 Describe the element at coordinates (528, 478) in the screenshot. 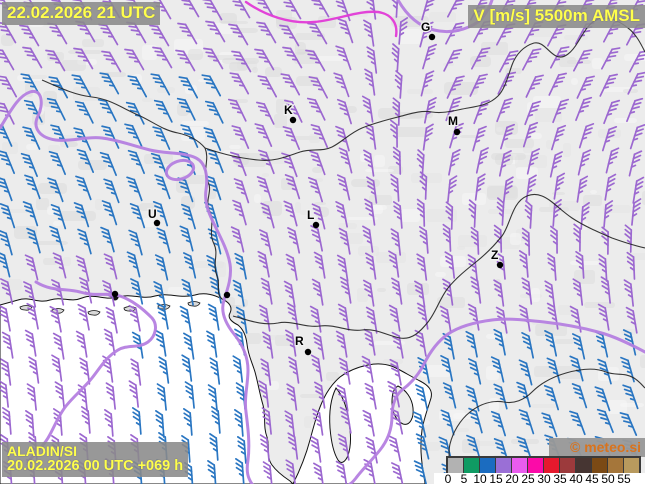

I see `colorbar-tick: 25` at that location.